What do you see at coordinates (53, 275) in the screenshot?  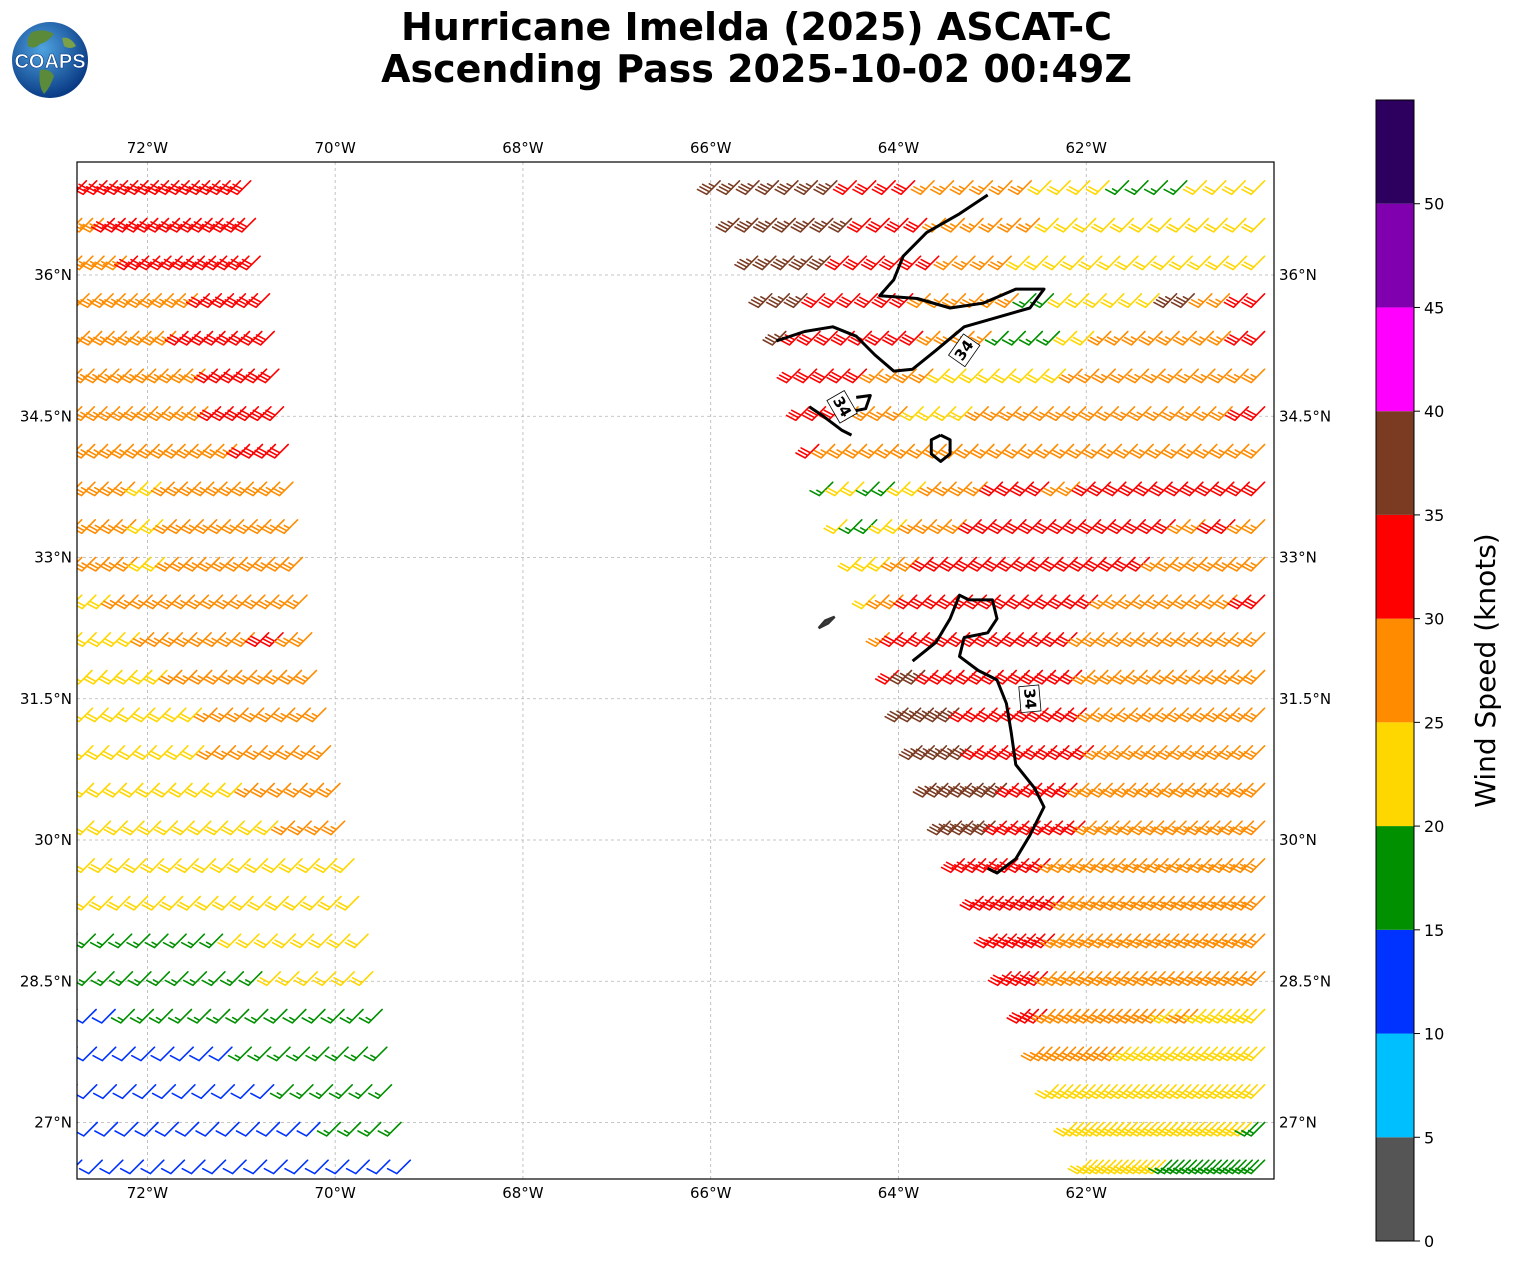 I see `lat-tick-left: 36°N` at bounding box center [53, 275].